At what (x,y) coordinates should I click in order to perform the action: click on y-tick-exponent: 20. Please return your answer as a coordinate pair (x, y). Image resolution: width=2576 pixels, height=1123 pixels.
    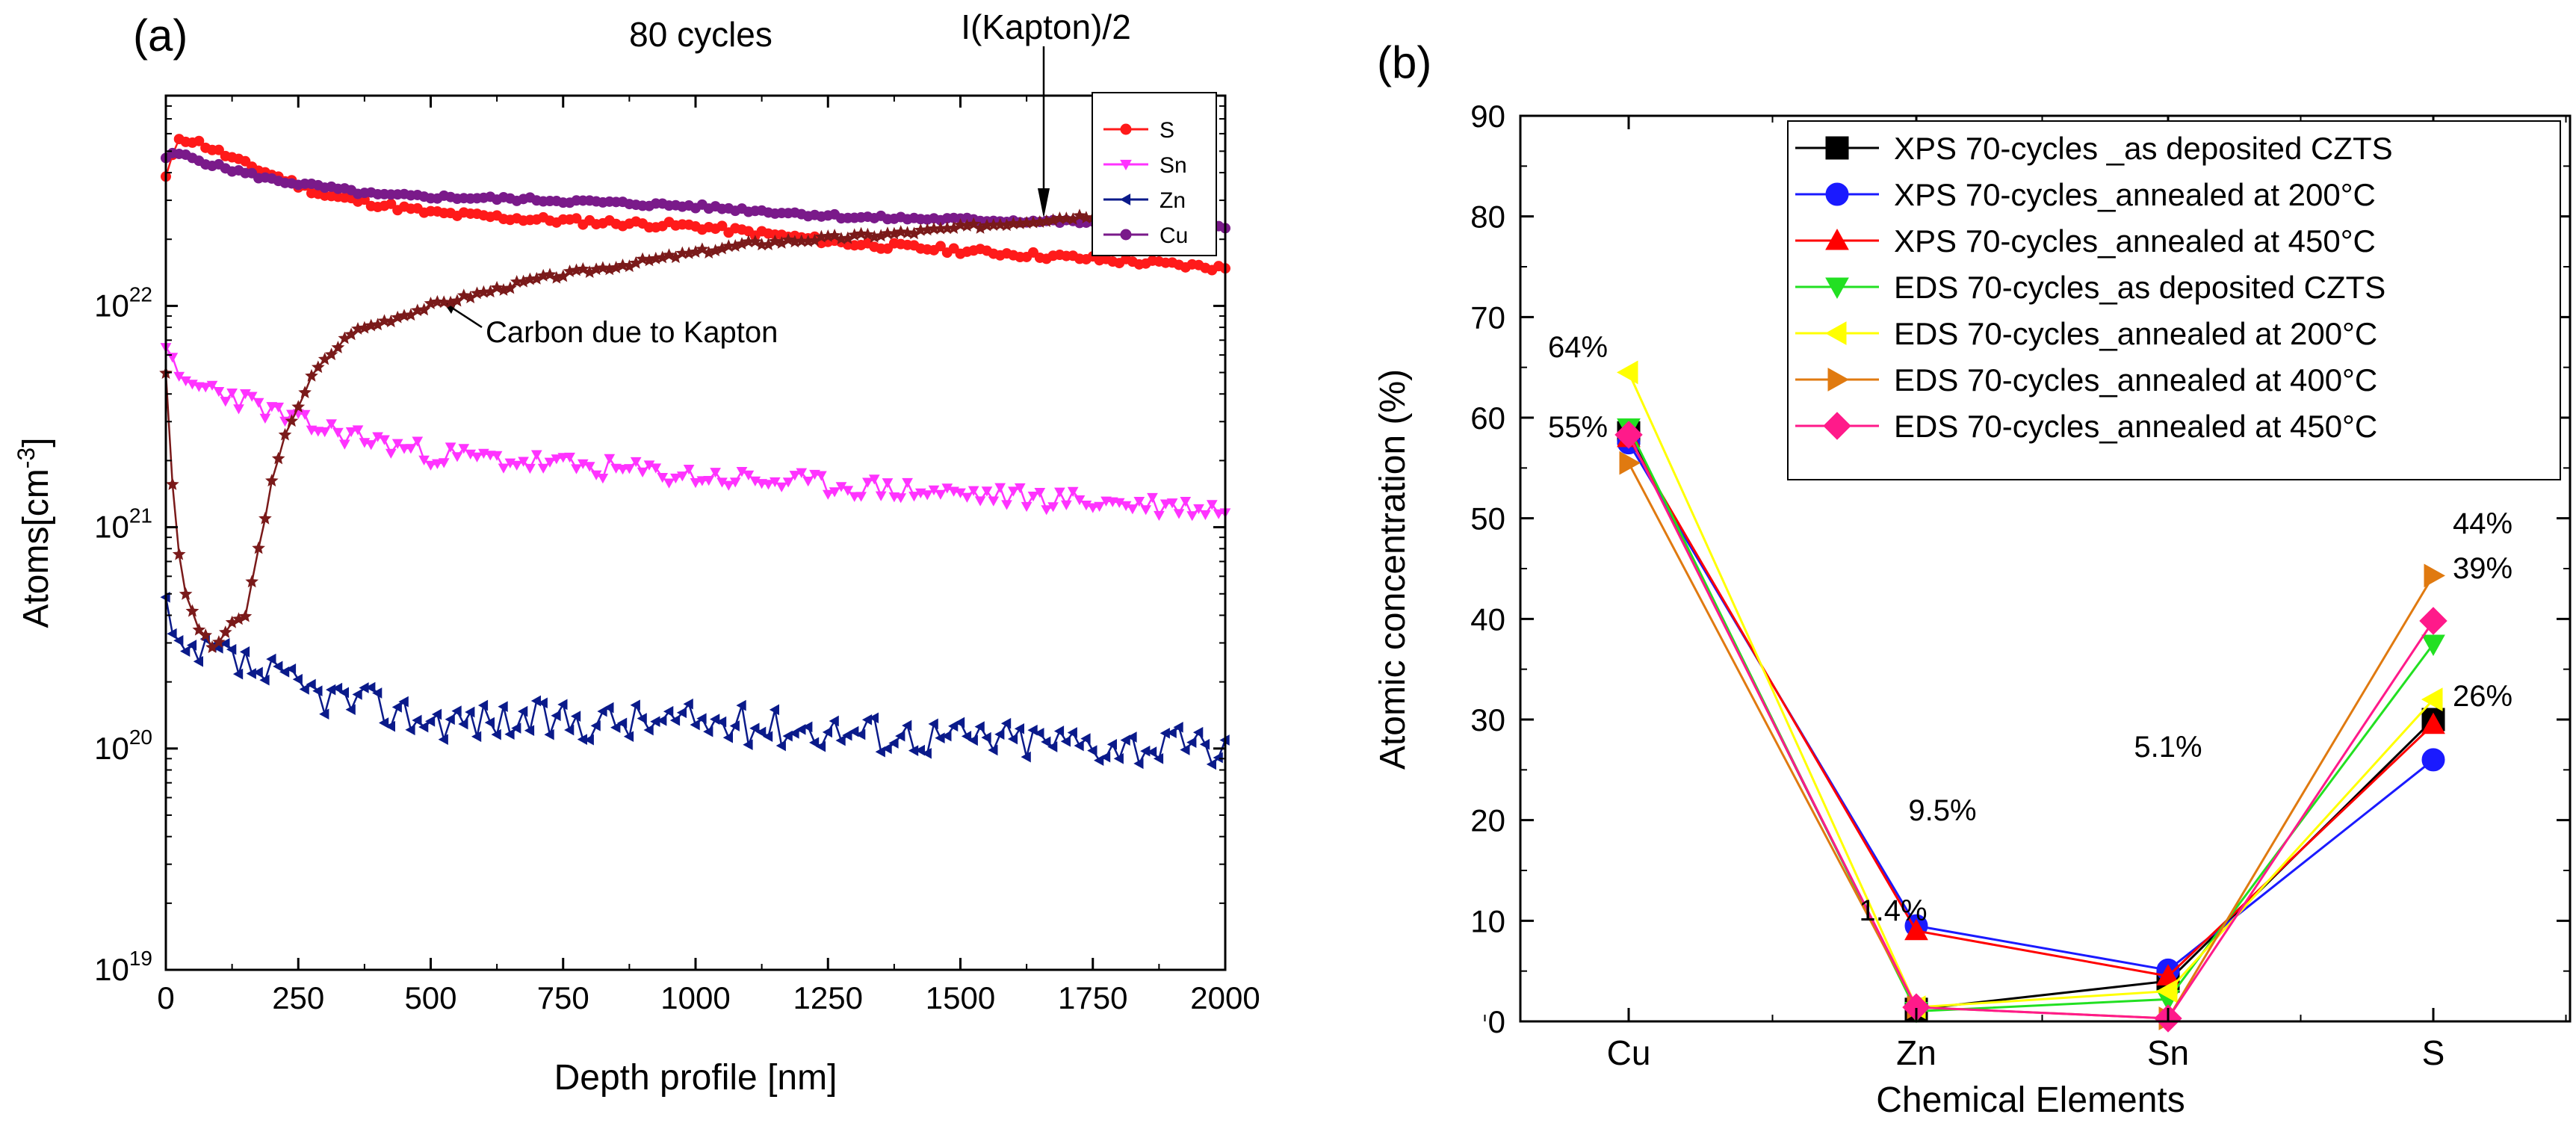
    Looking at the image, I should click on (140, 737).